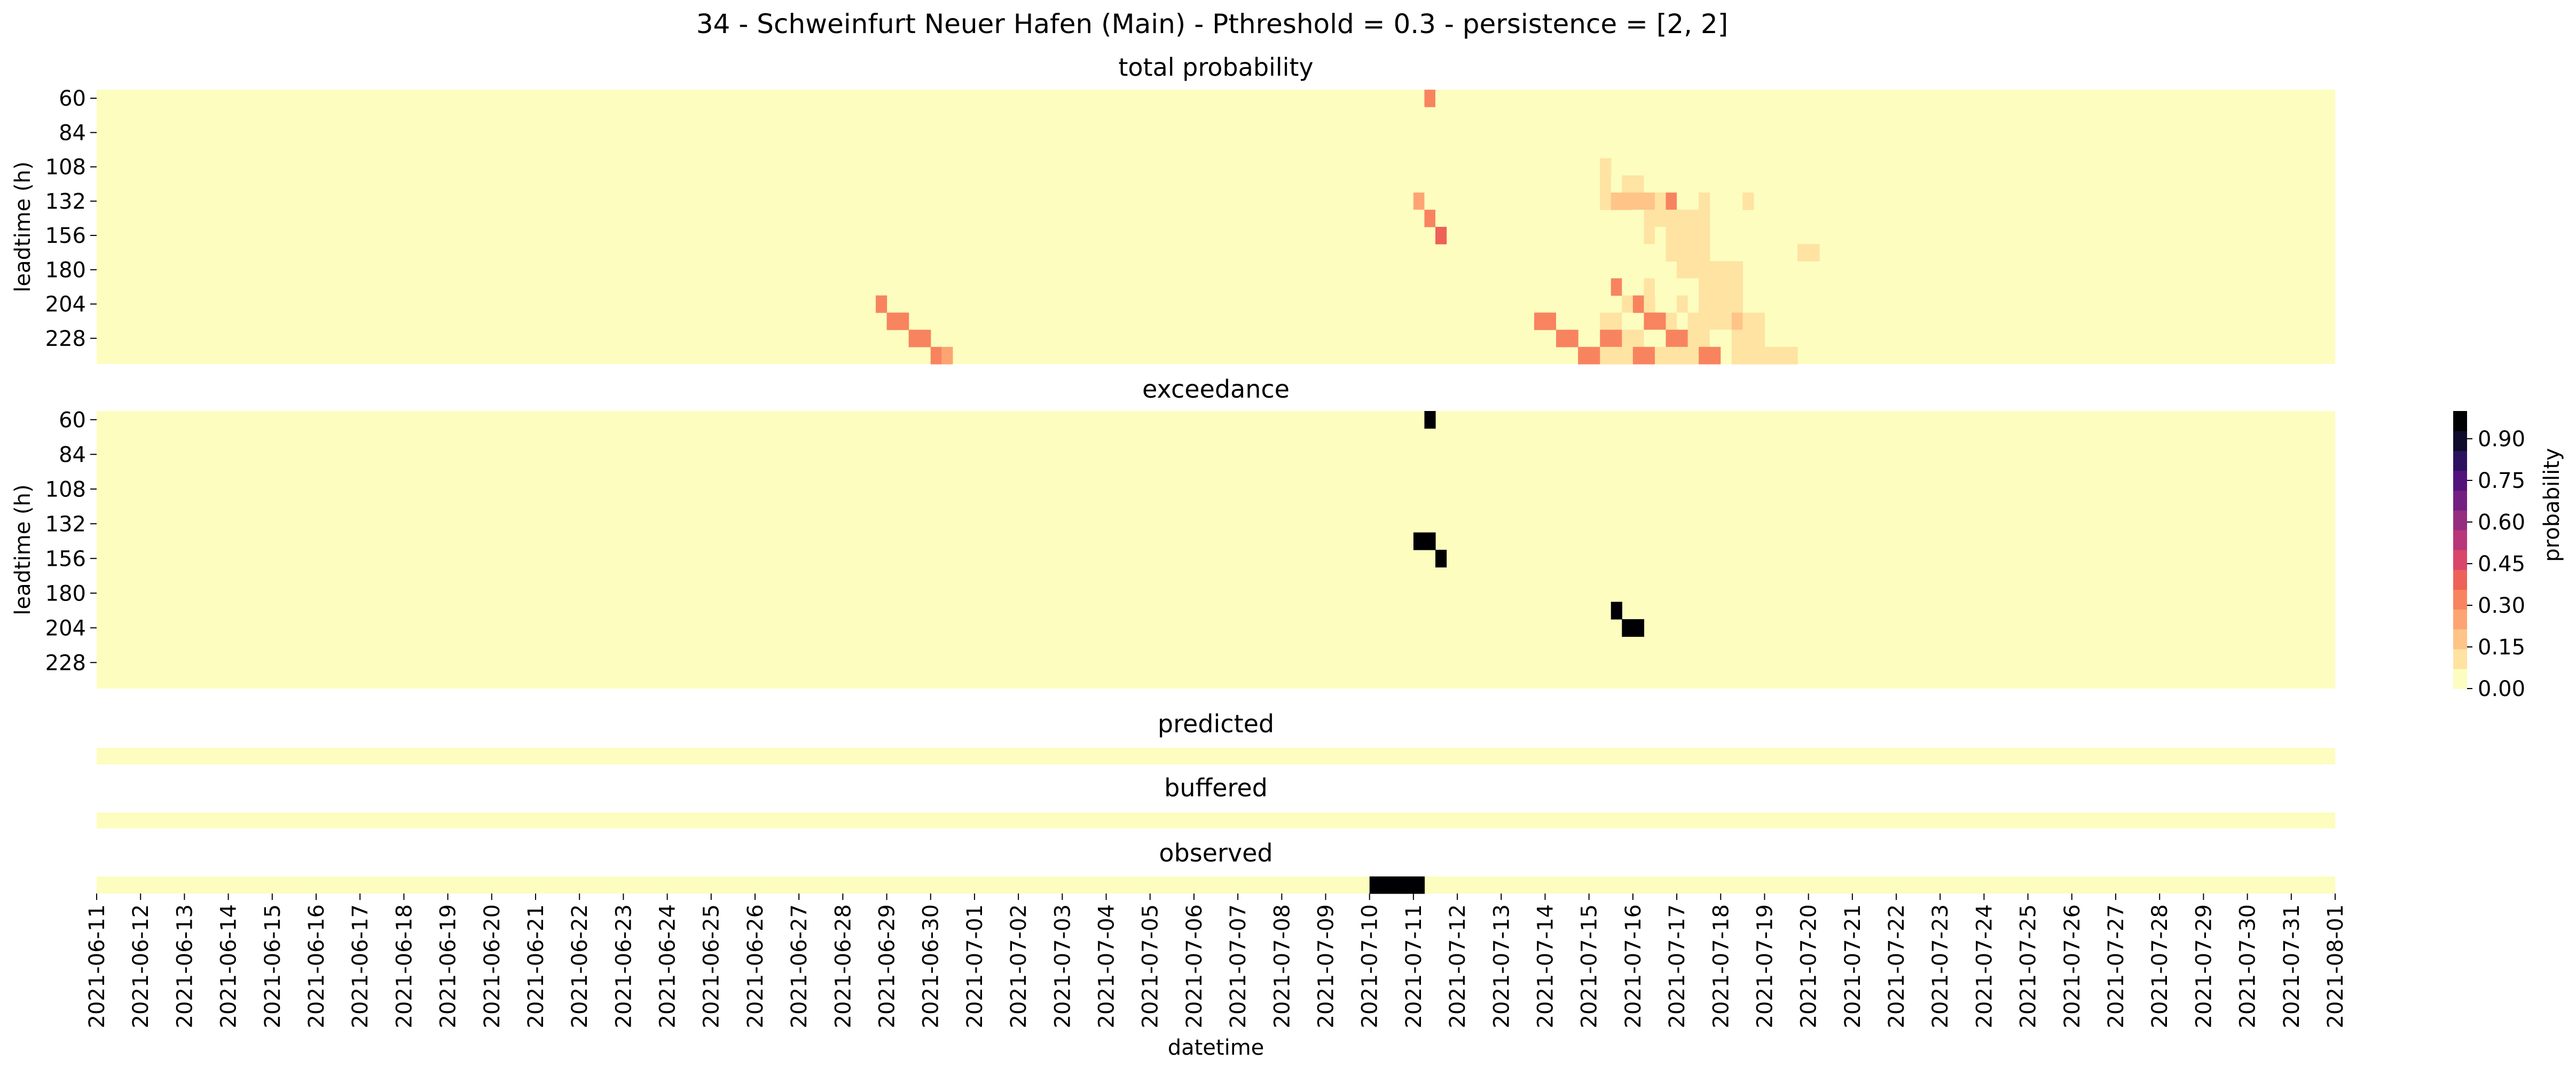  Describe the element at coordinates (1677, 966) in the screenshot. I see `x-tick-label: 2021-07-17` at that location.